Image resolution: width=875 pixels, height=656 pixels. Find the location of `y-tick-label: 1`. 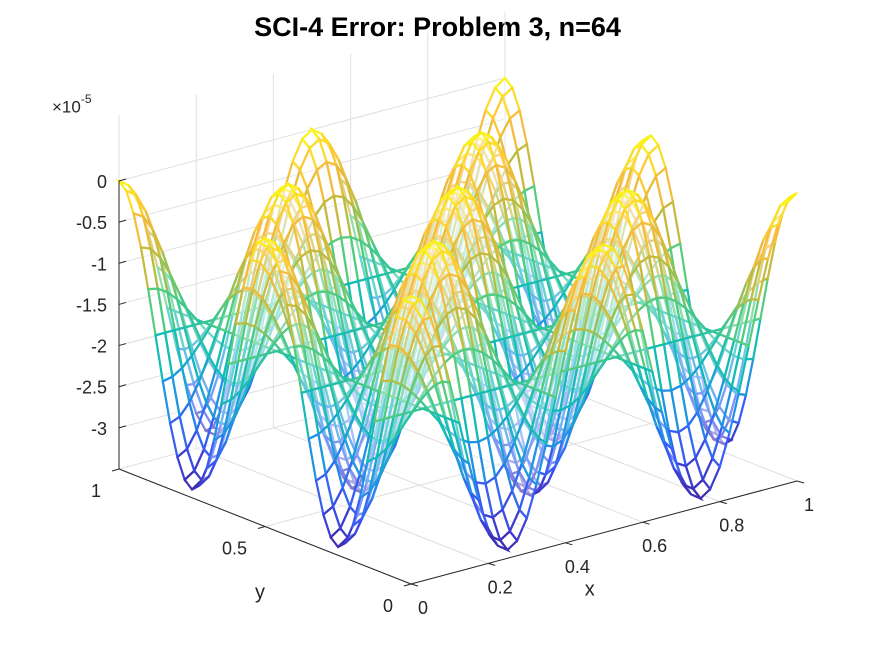

y-tick-label: 1 is located at coordinates (96, 491).